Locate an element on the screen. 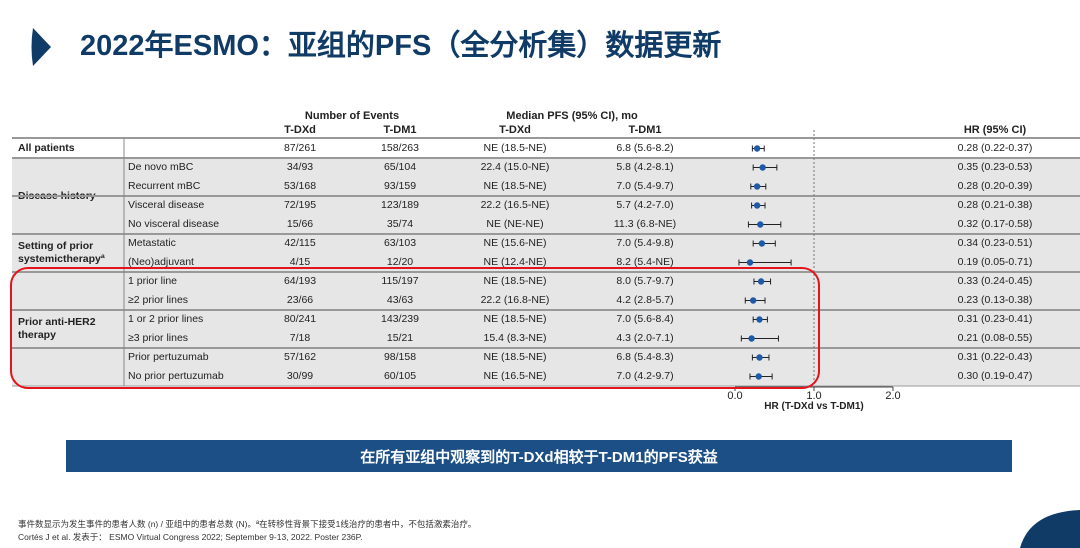  ev-tdm1-cell: 115/197 is located at coordinates (400, 281).